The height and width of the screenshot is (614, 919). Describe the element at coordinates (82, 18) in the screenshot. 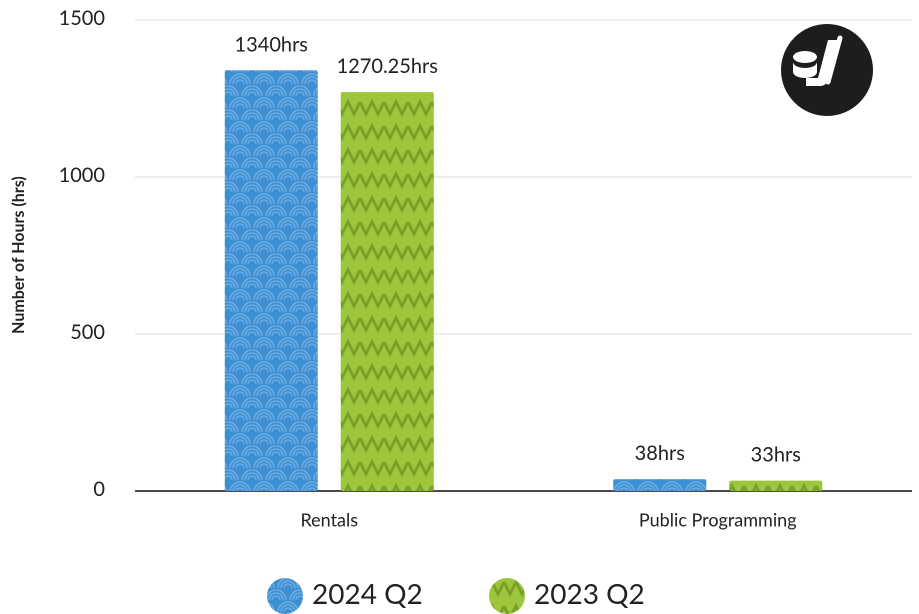

I see `y-tick-label: 1500` at that location.